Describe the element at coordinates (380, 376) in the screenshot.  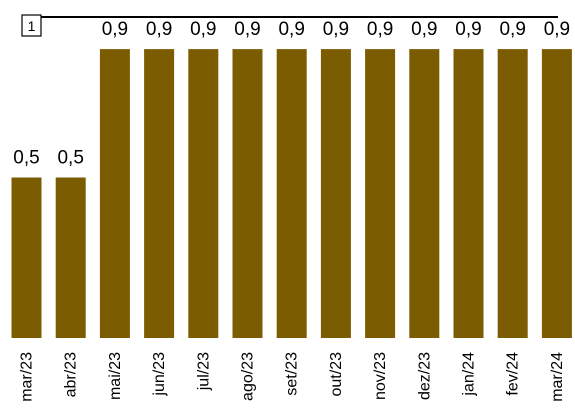
I see `x-tick-label-nov-23: nov/23` at that location.